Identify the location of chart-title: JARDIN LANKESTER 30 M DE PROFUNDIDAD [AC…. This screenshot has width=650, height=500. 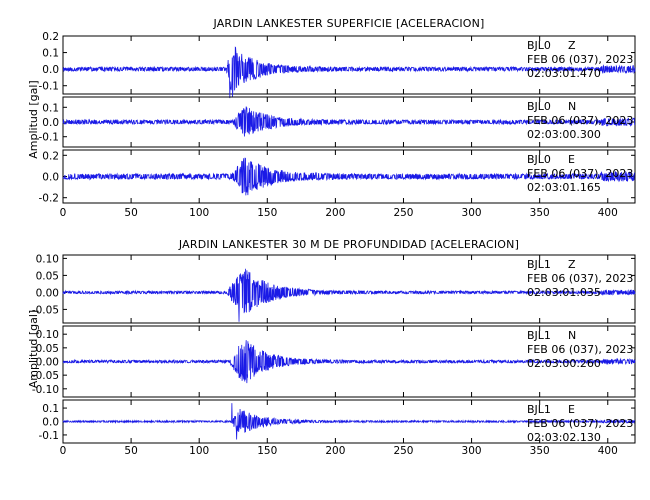
(348, 244).